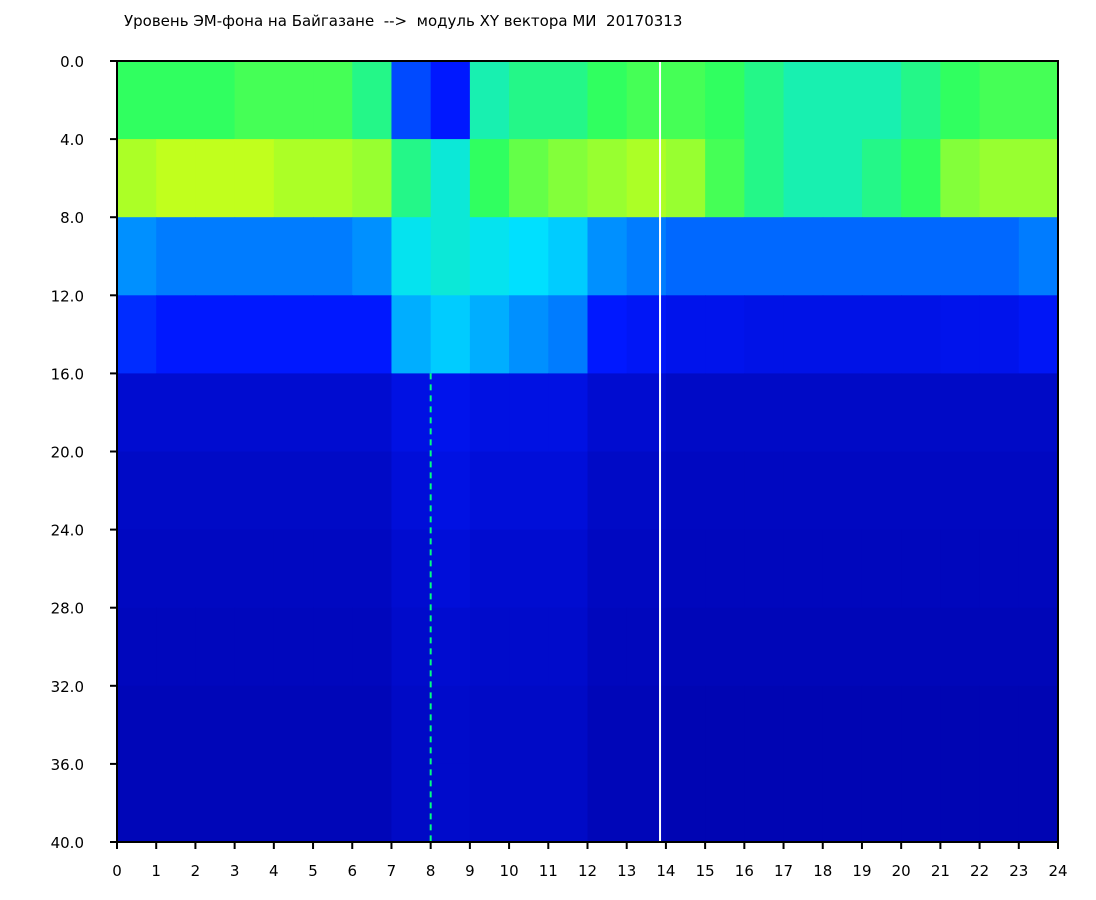 The width and height of the screenshot is (1096, 900). Describe the element at coordinates (705, 871) in the screenshot. I see `x-tick-label: 15` at that location.